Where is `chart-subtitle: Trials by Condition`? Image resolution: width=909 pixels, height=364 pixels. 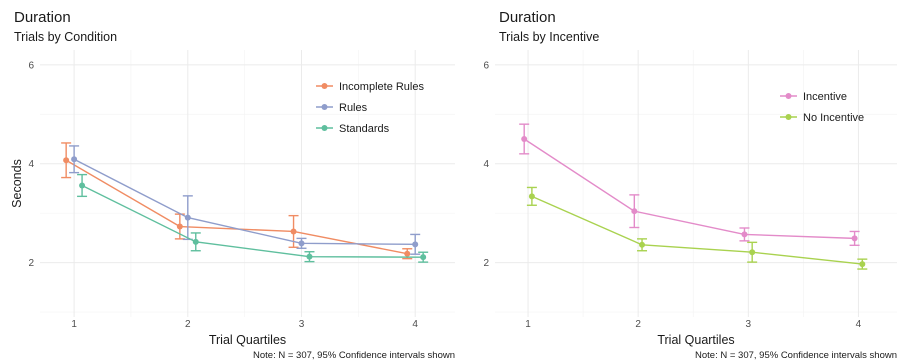 chart-subtitle: Trials by Condition is located at coordinates (65, 37).